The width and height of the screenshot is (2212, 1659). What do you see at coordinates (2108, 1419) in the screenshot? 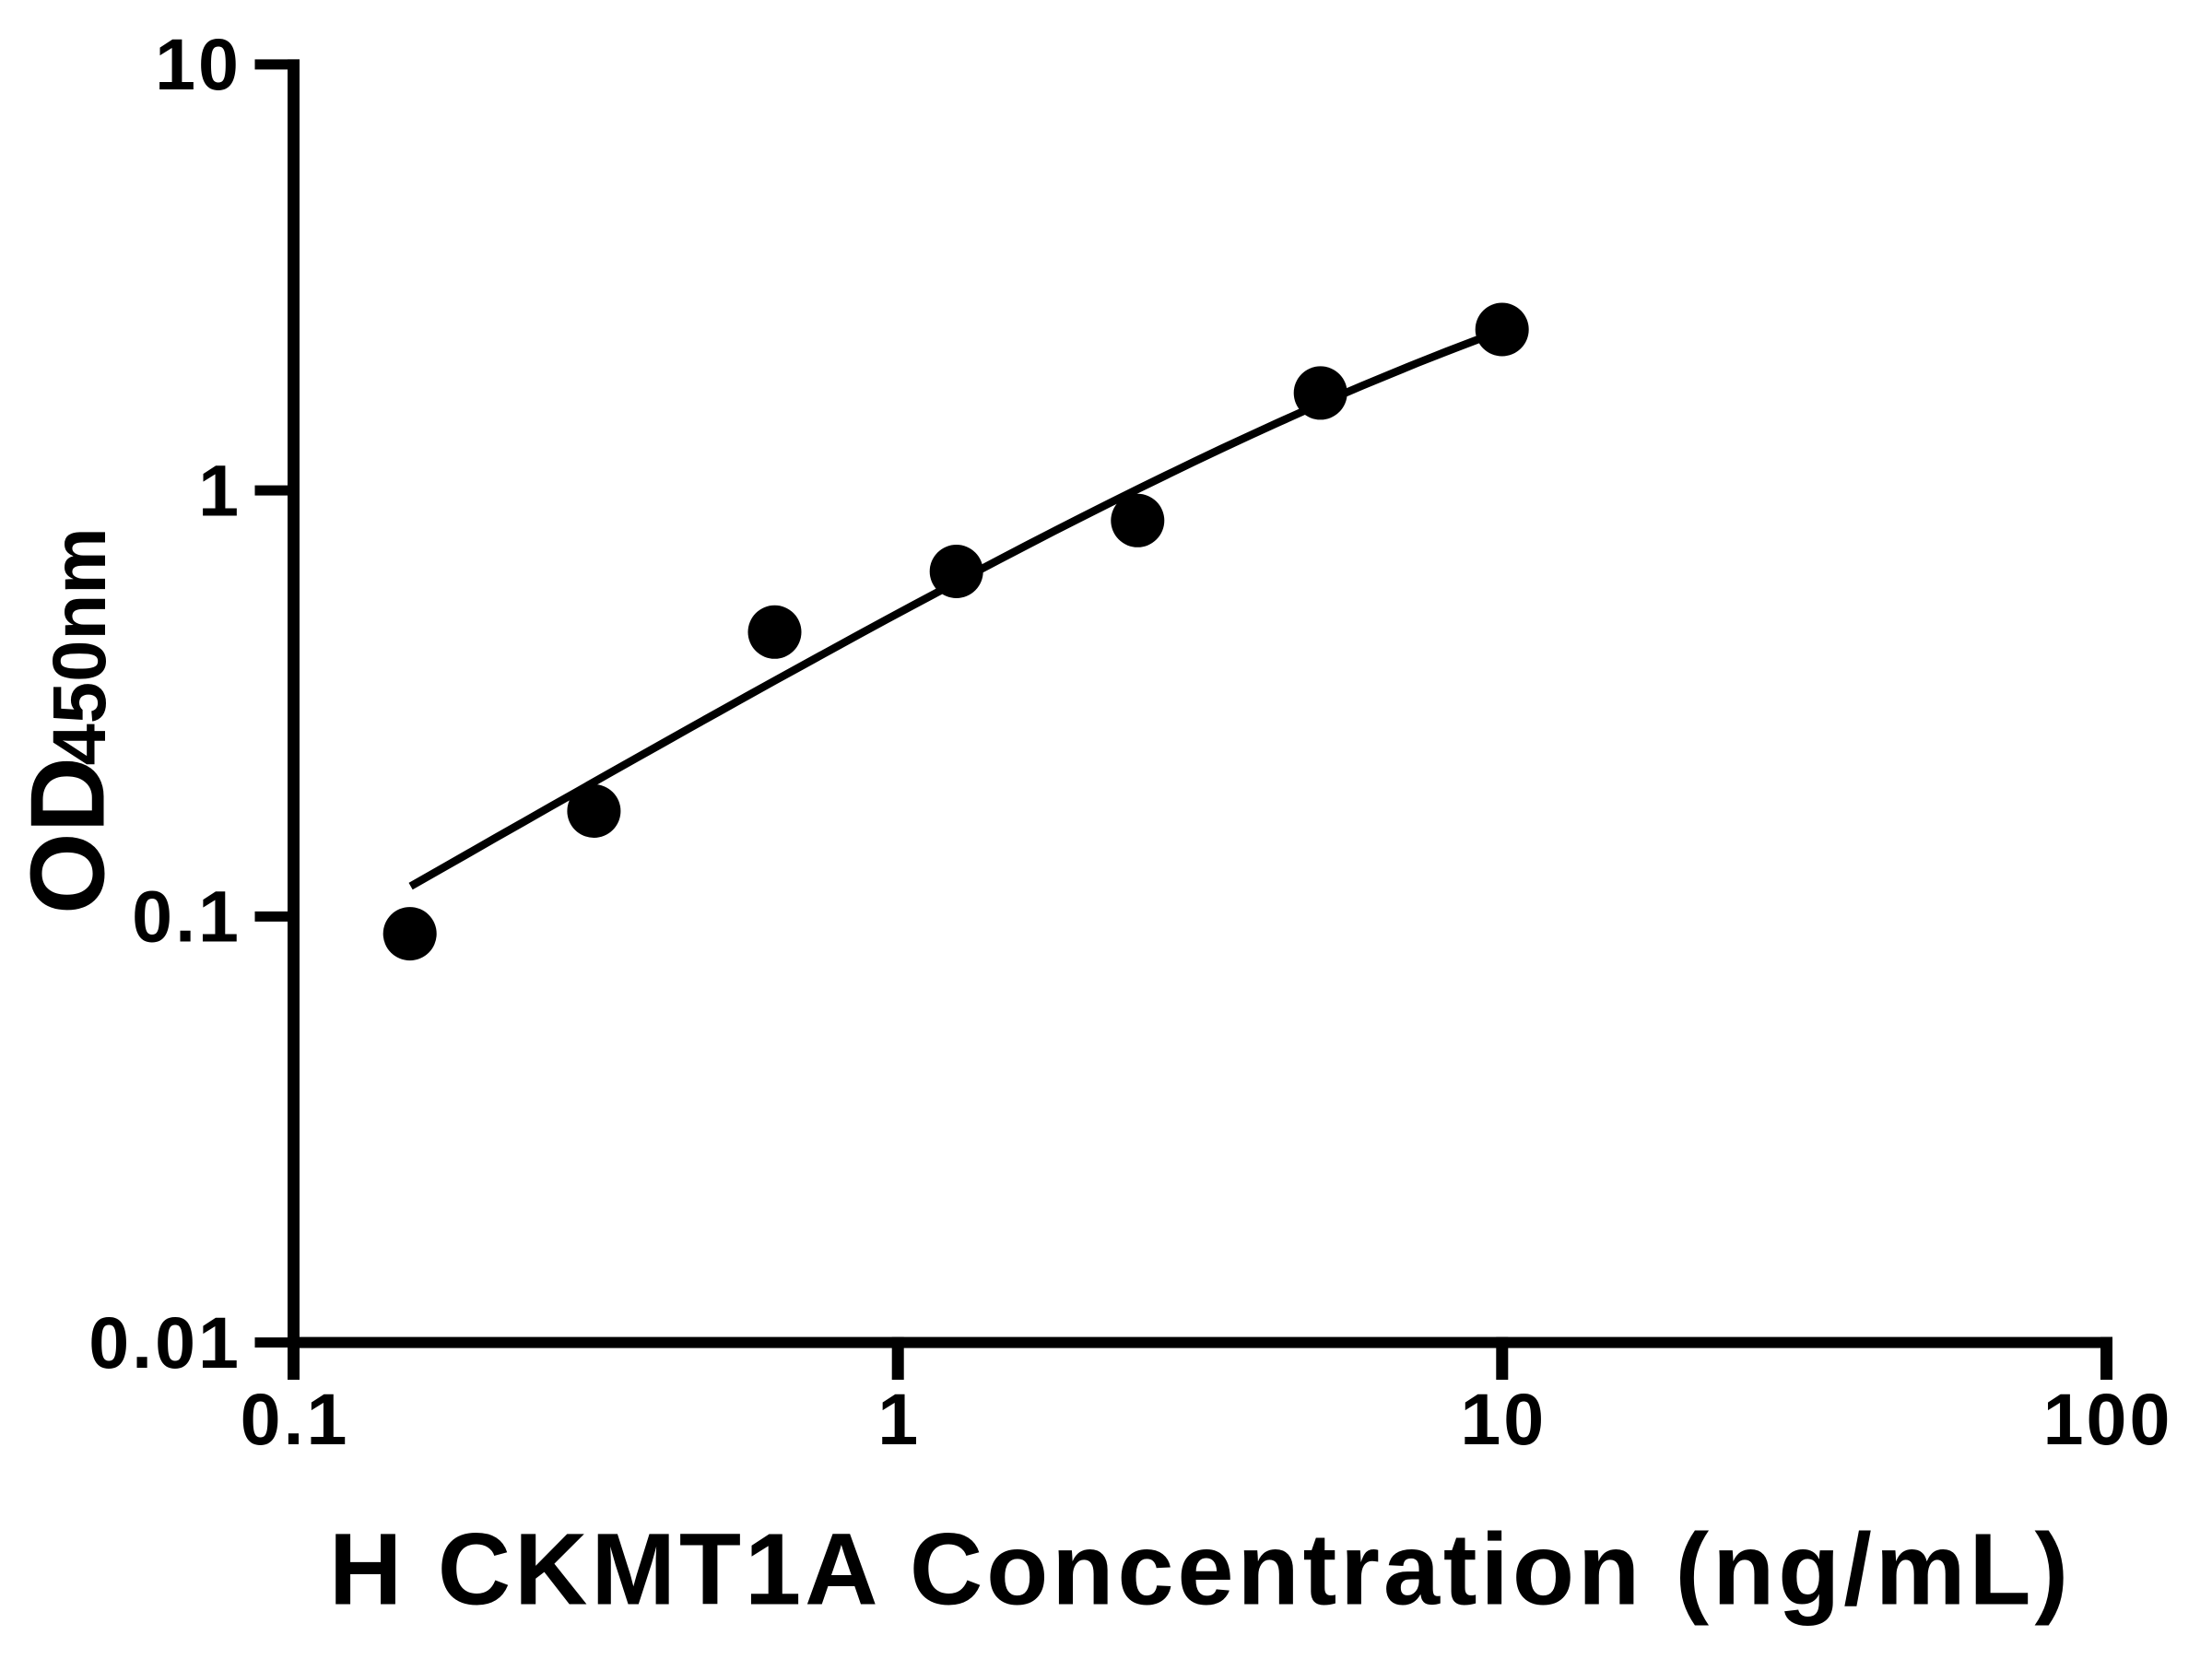
I see `svg-text: 100` at bounding box center [2108, 1419].